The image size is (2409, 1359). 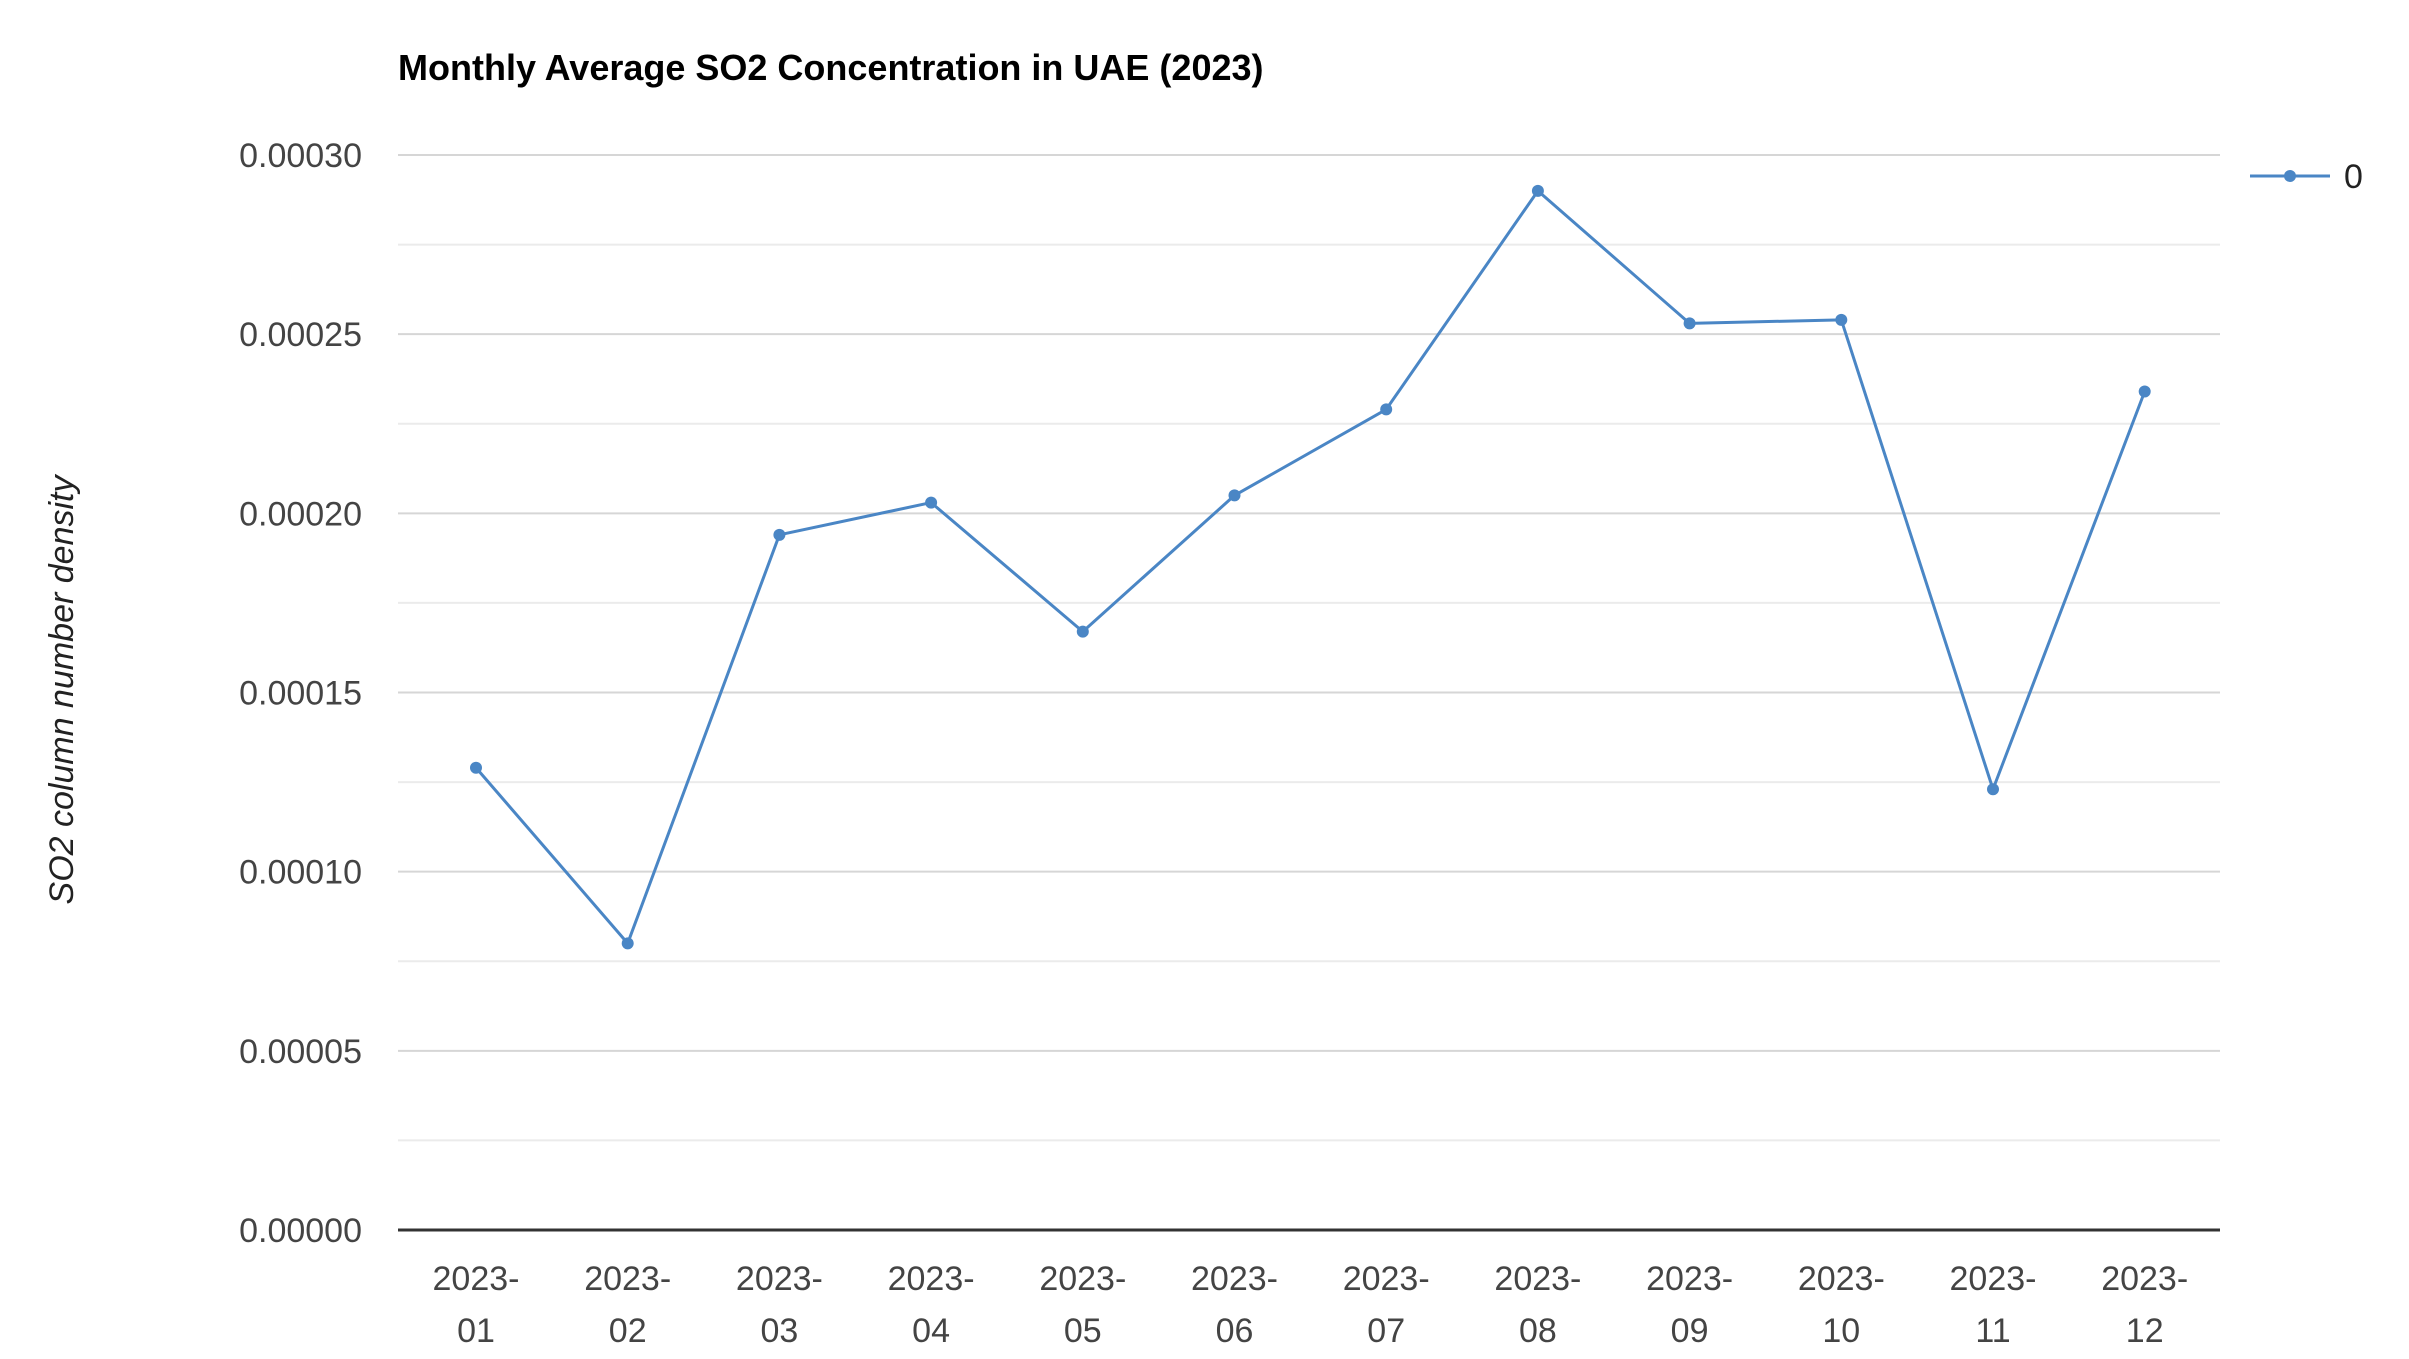 I want to click on x-tick-label: 2023-12, so click(x=2144, y=1305).